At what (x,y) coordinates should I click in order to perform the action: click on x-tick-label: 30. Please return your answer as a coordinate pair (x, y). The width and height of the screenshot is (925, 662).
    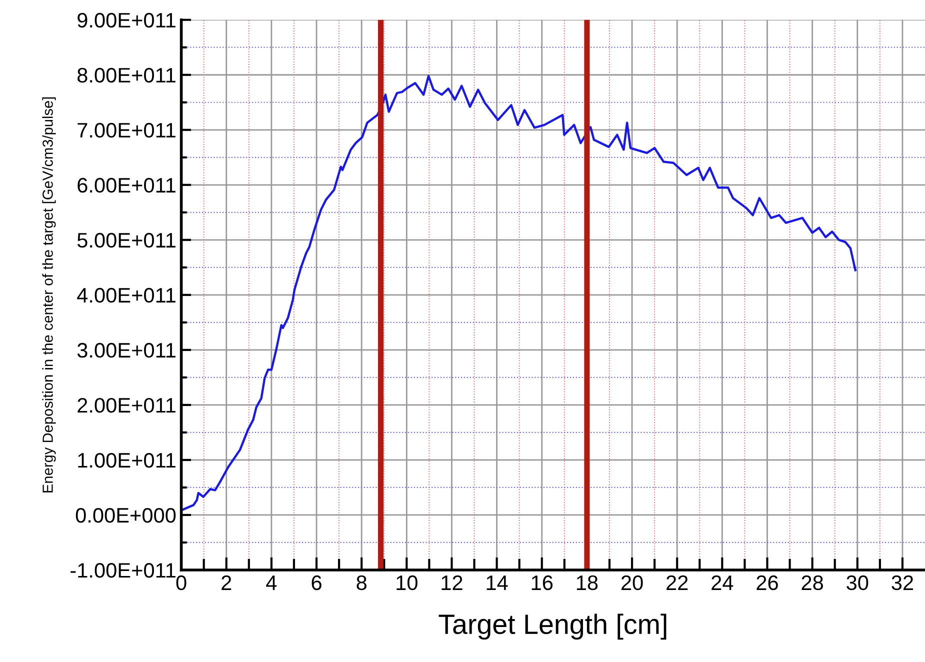
    Looking at the image, I should click on (857, 582).